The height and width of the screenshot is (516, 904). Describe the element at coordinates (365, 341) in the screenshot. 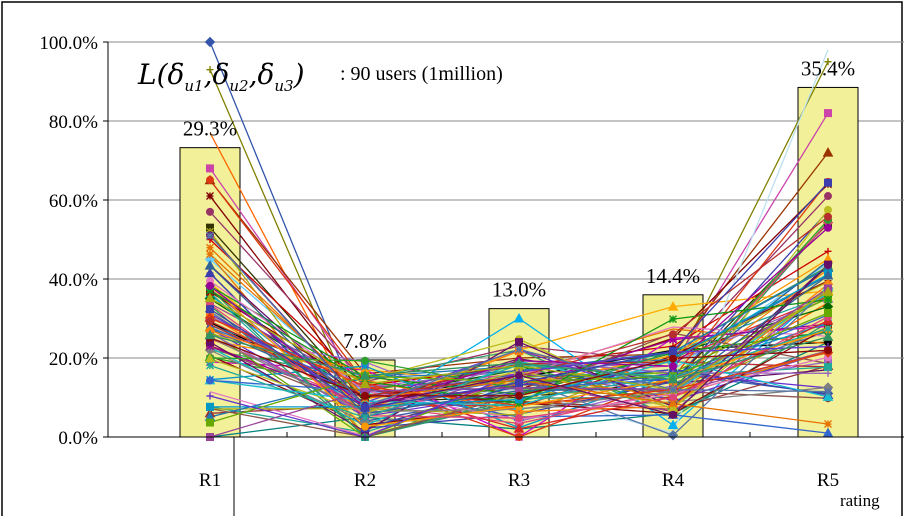

I see `bar-value-label: 7.8%` at that location.